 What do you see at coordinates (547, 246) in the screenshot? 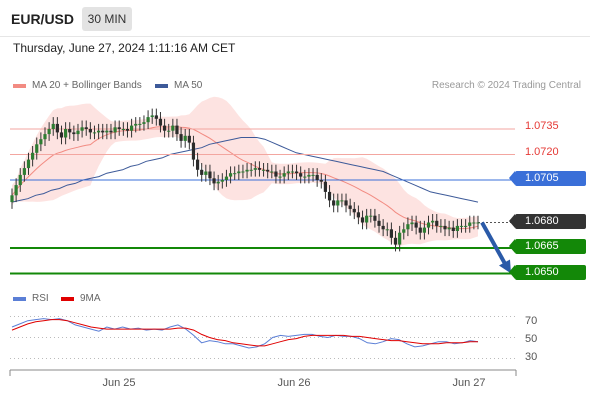
I see `support-1-tag: 1.0665` at bounding box center [547, 246].